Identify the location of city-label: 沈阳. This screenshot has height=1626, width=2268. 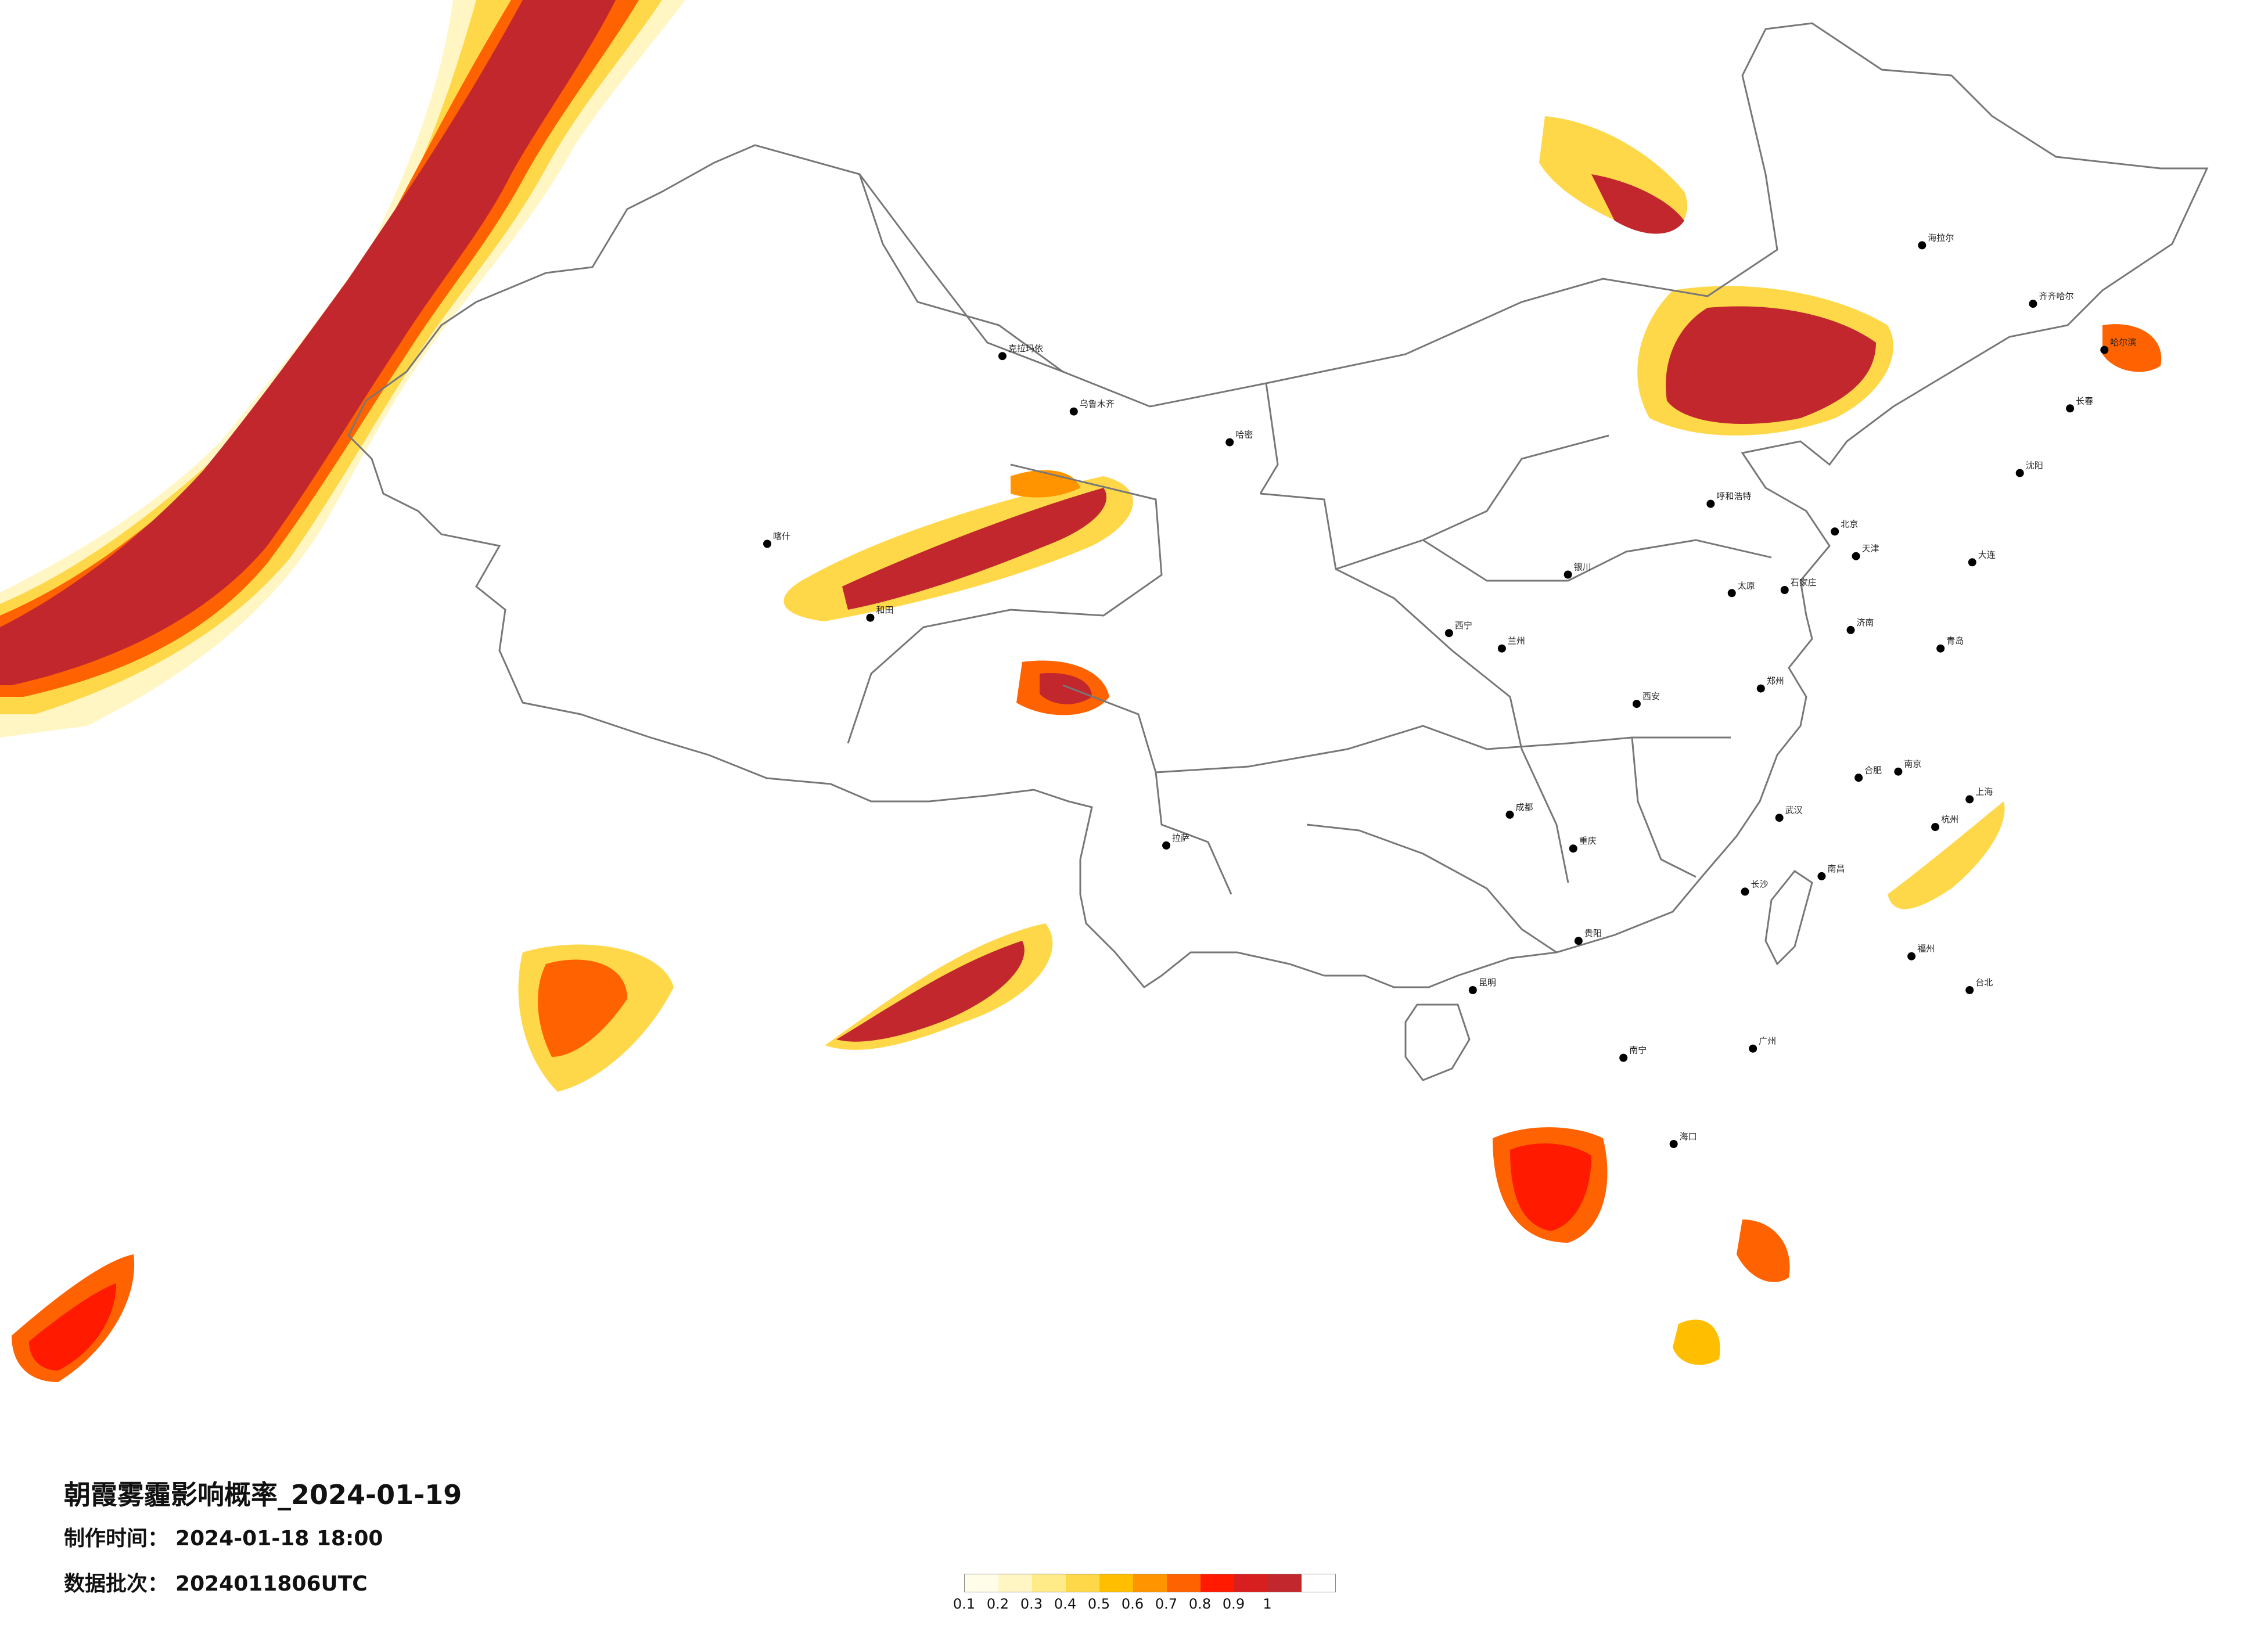
(2034, 466).